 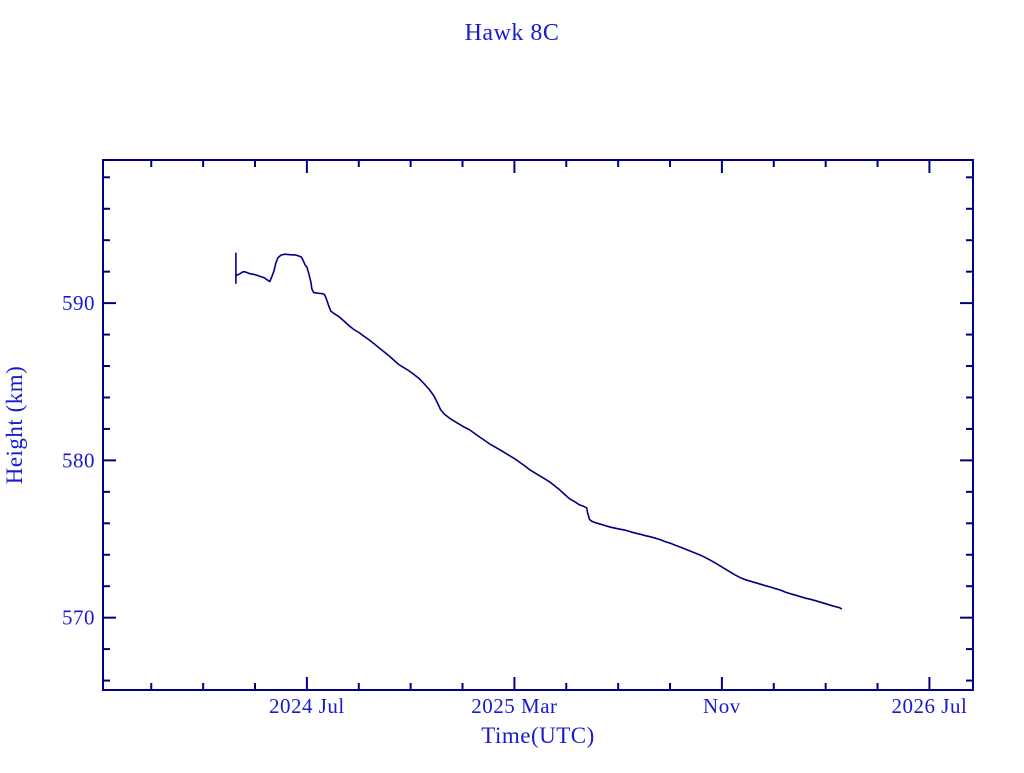 What do you see at coordinates (514, 706) in the screenshot?
I see `x-tick-label: 2025 Mar` at bounding box center [514, 706].